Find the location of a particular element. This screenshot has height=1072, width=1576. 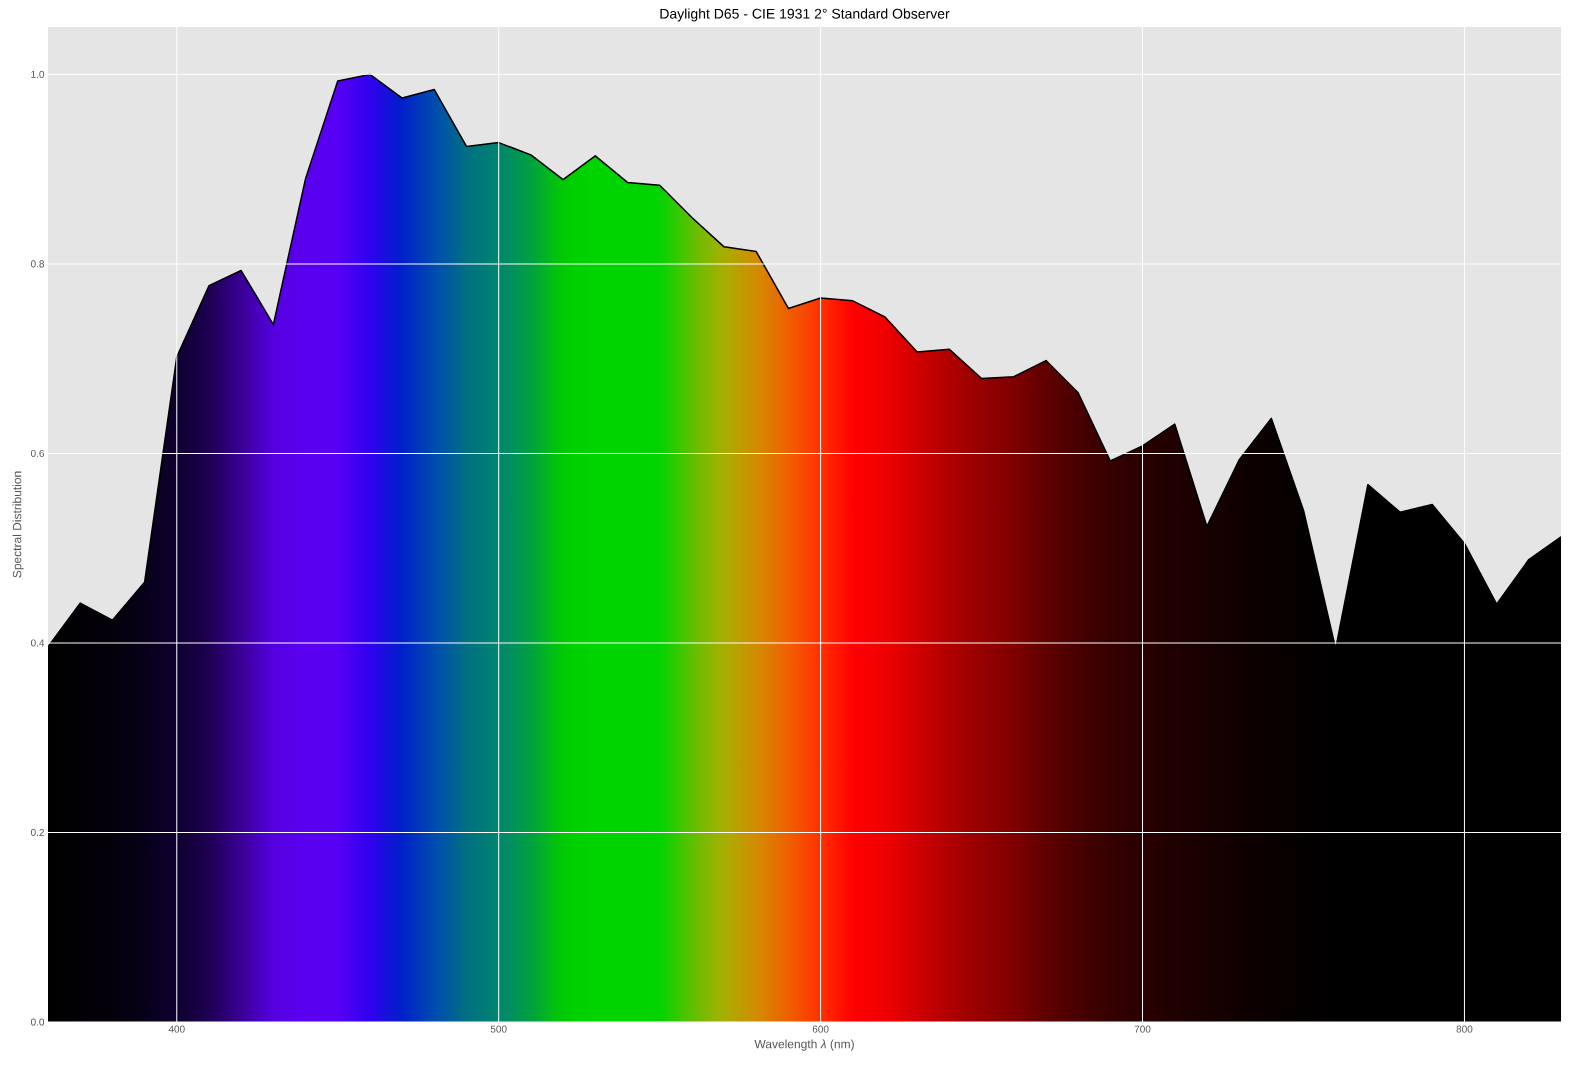

y-tick-label: 0.8 is located at coordinates (37, 264).